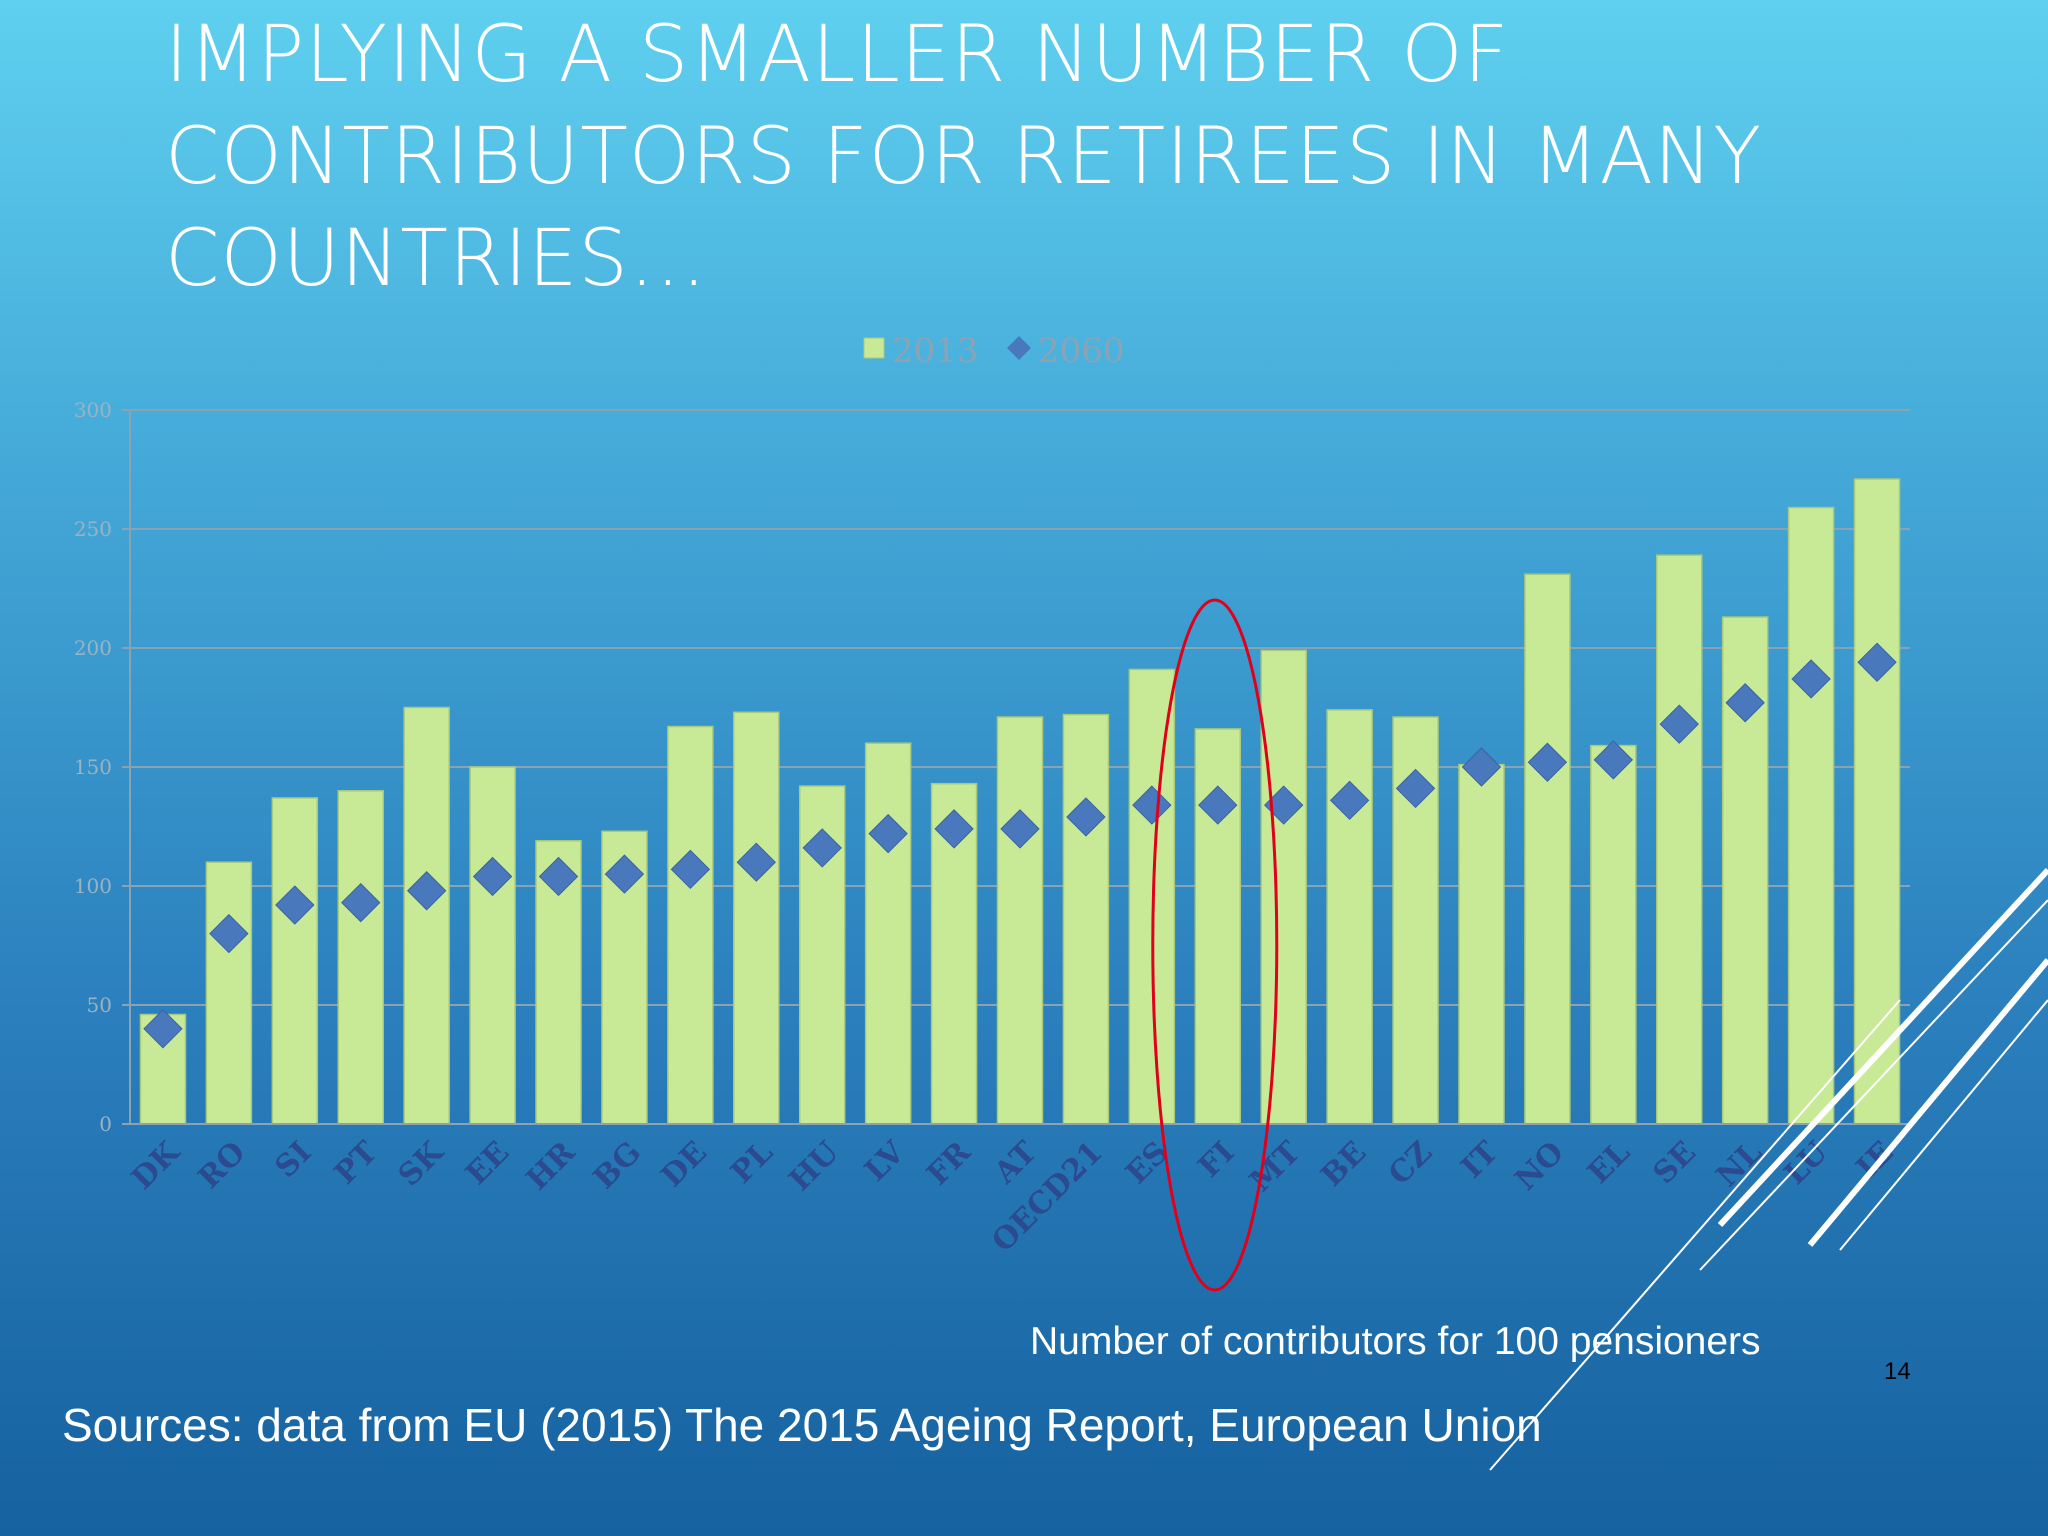 This screenshot has height=1536, width=2048. I want to click on x-tick-label: HU, so click(814, 1166).